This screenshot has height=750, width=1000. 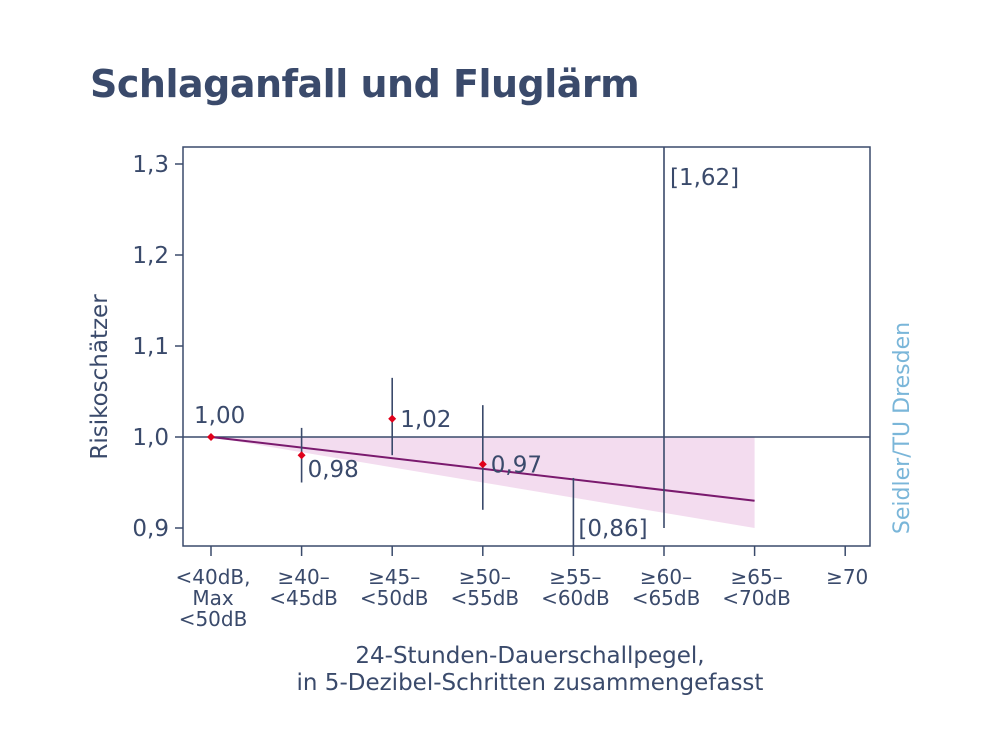 What do you see at coordinates (394, 577) in the screenshot?
I see `x-tick-label: ≥45–` at bounding box center [394, 577].